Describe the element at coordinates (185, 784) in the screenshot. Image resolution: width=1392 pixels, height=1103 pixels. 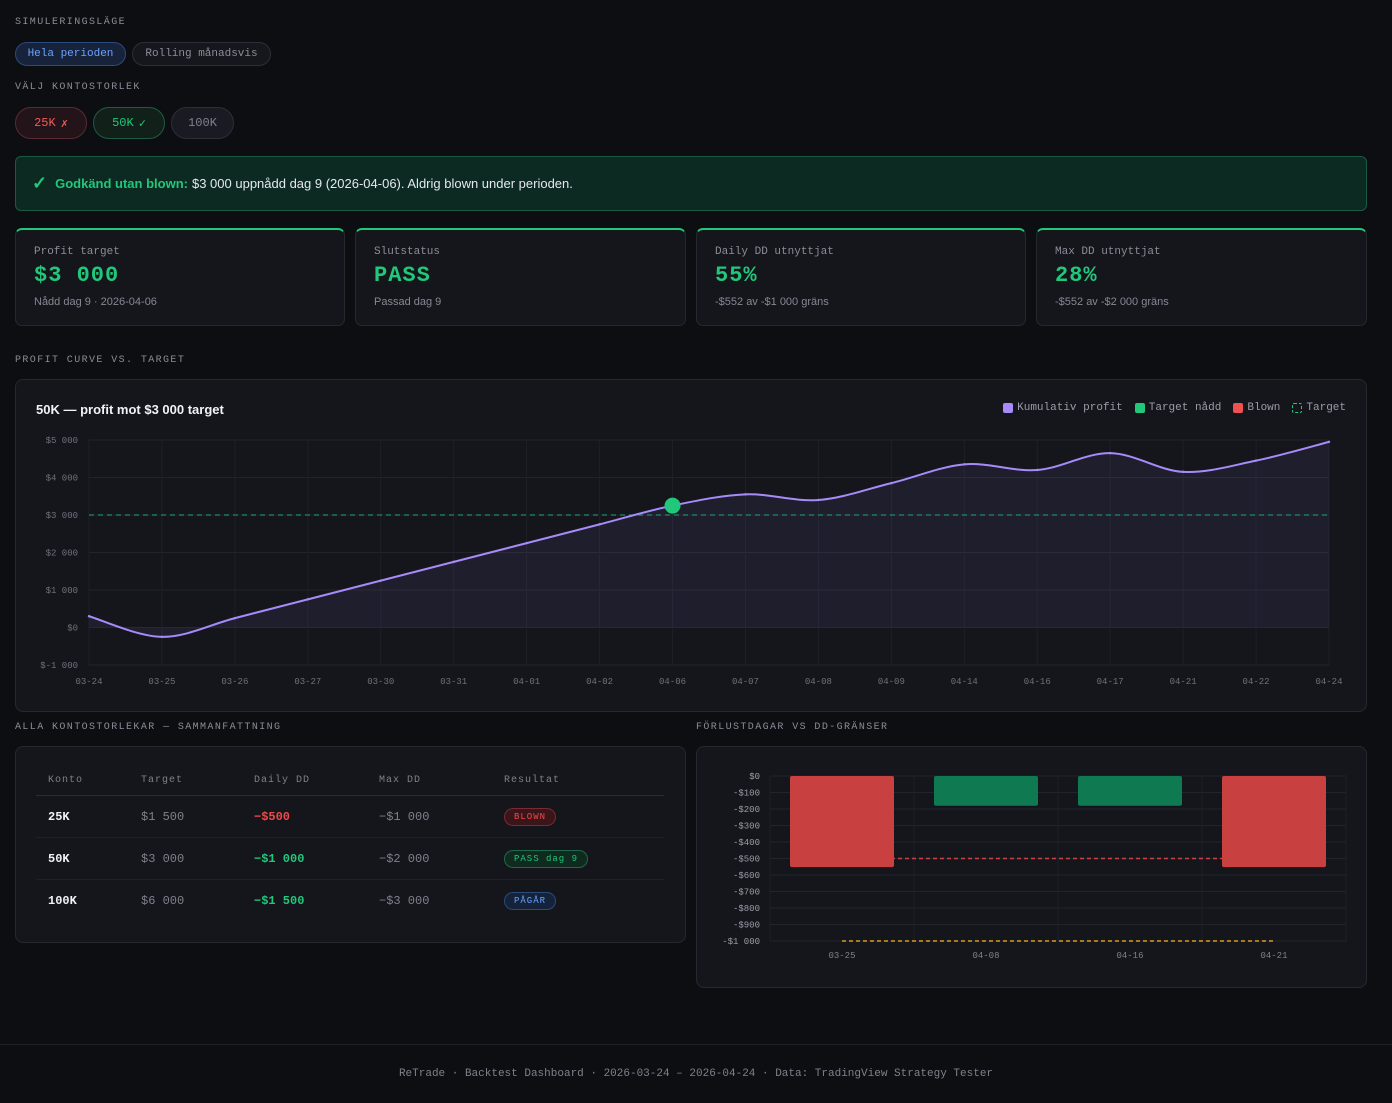
I see `header-target: Target` at that location.